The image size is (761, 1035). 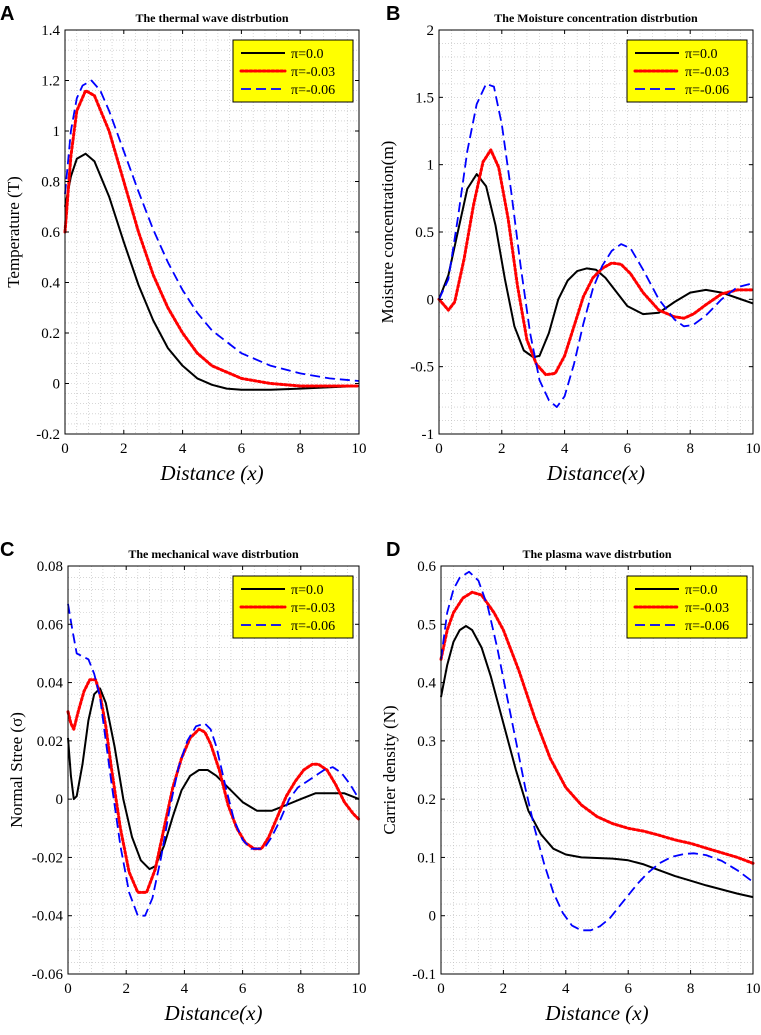 I want to click on panel-letter: C, so click(x=7, y=550).